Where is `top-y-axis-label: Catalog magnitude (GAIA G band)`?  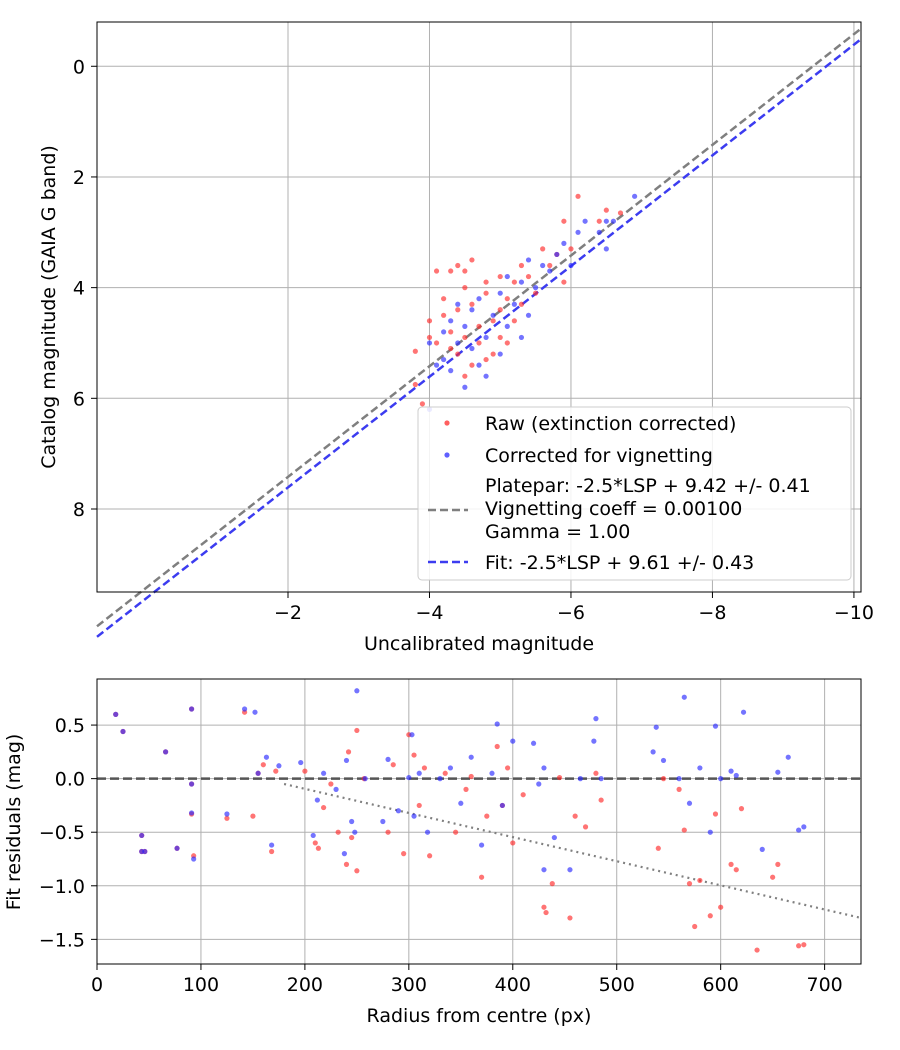 top-y-axis-label: Catalog magnitude (GAIA G band) is located at coordinates (49, 307).